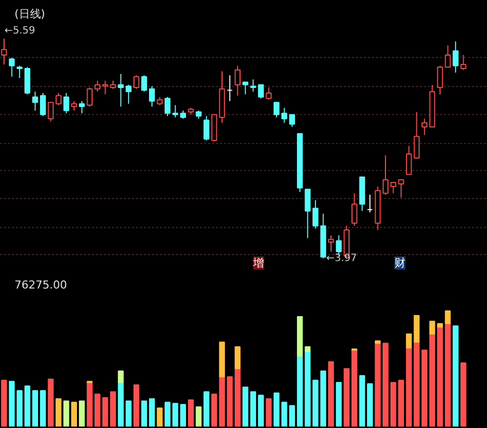  Describe the element at coordinates (341, 258) in the screenshot. I see `annotation: ←3.97` at that location.